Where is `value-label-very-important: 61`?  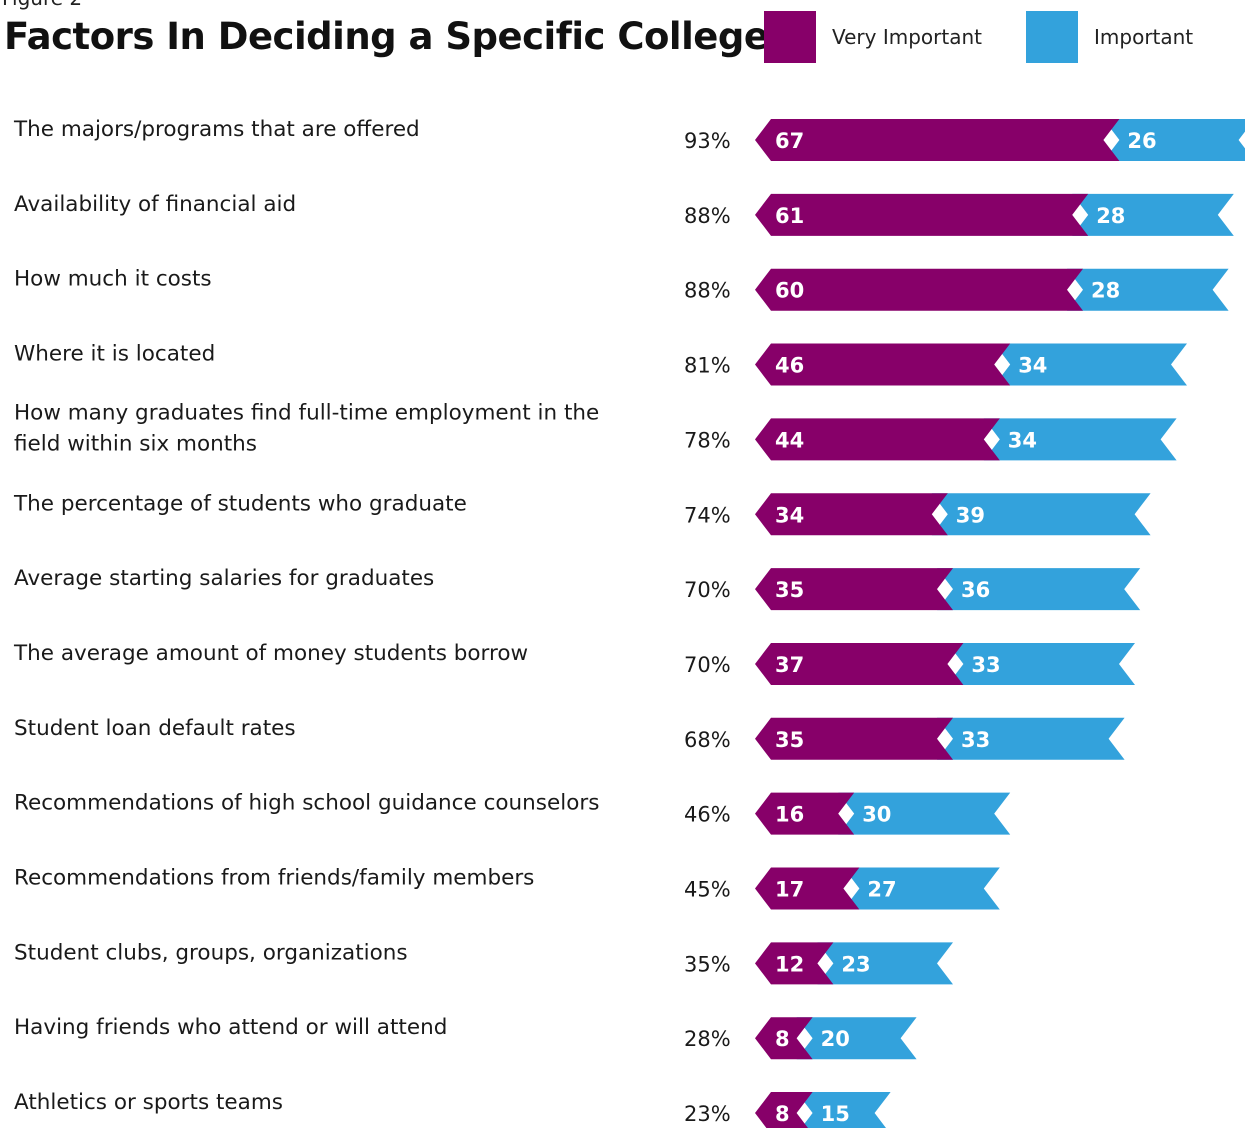 value-label-very-important: 61 is located at coordinates (789, 216).